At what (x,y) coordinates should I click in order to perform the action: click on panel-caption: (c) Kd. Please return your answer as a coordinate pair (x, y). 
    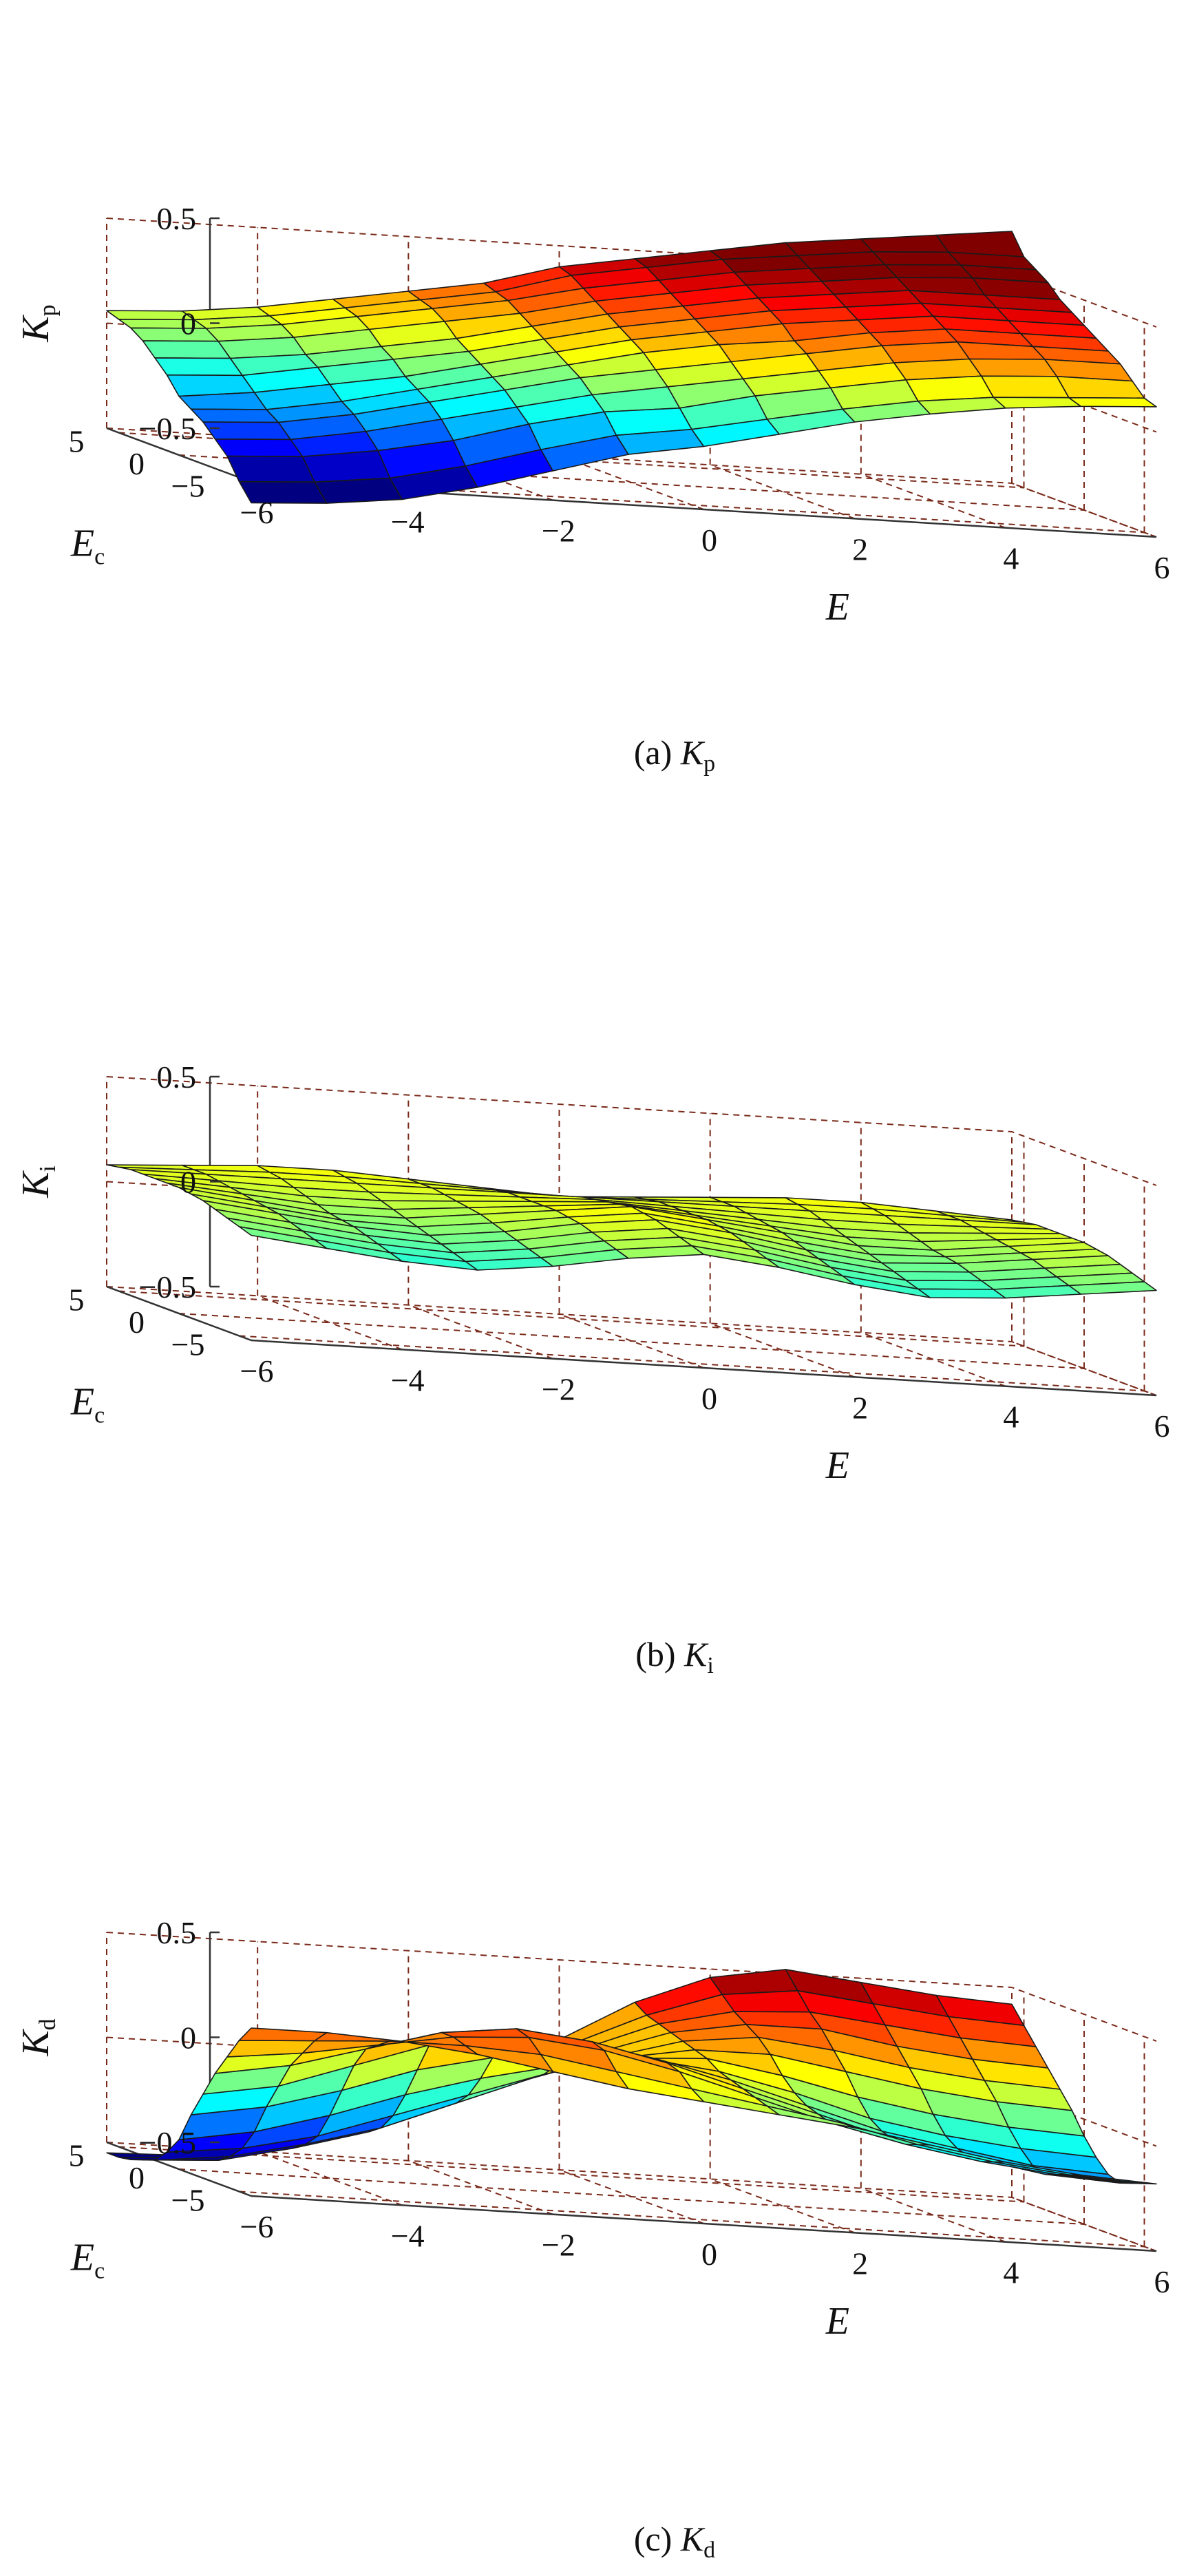
    Looking at the image, I should click on (674, 2542).